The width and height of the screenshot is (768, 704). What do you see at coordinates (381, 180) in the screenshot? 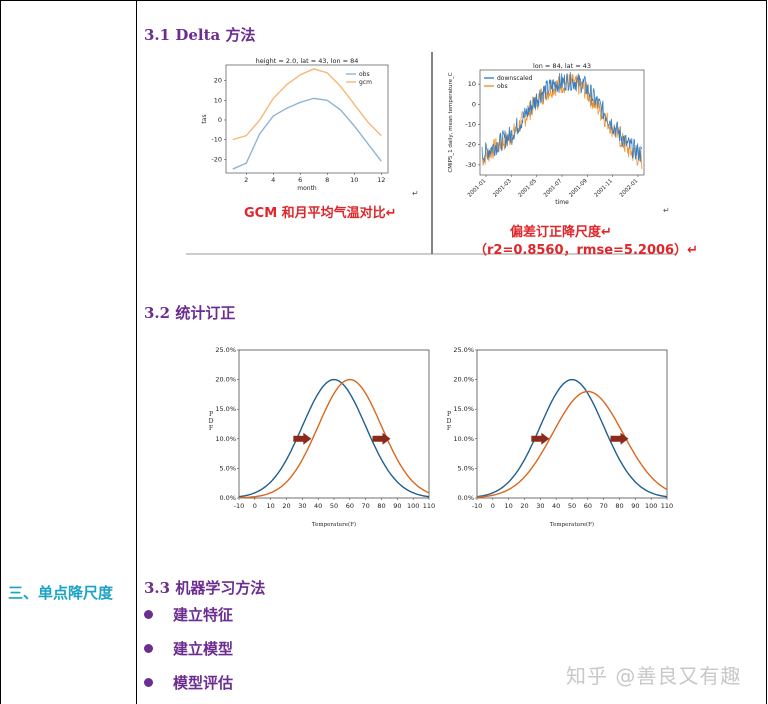
I see `x-tick-label: 12` at bounding box center [381, 180].